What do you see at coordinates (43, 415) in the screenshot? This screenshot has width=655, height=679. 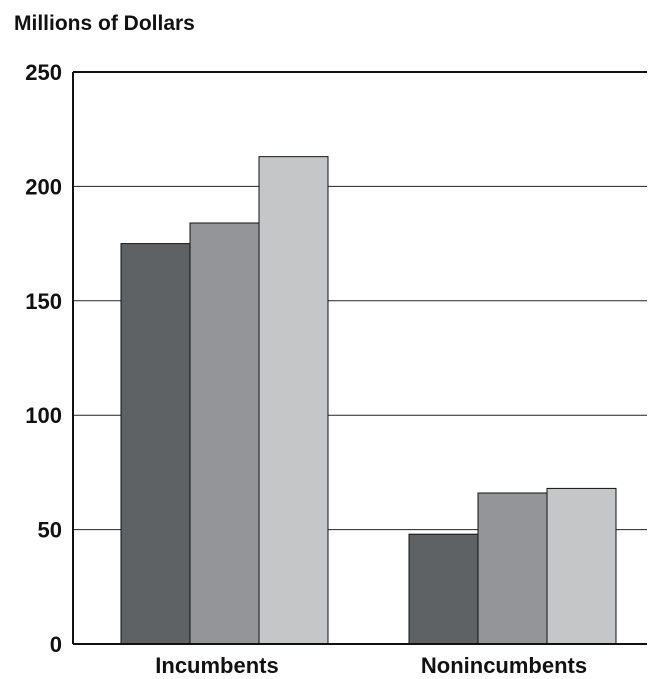 I see `y-tick-label-100: 100` at bounding box center [43, 415].